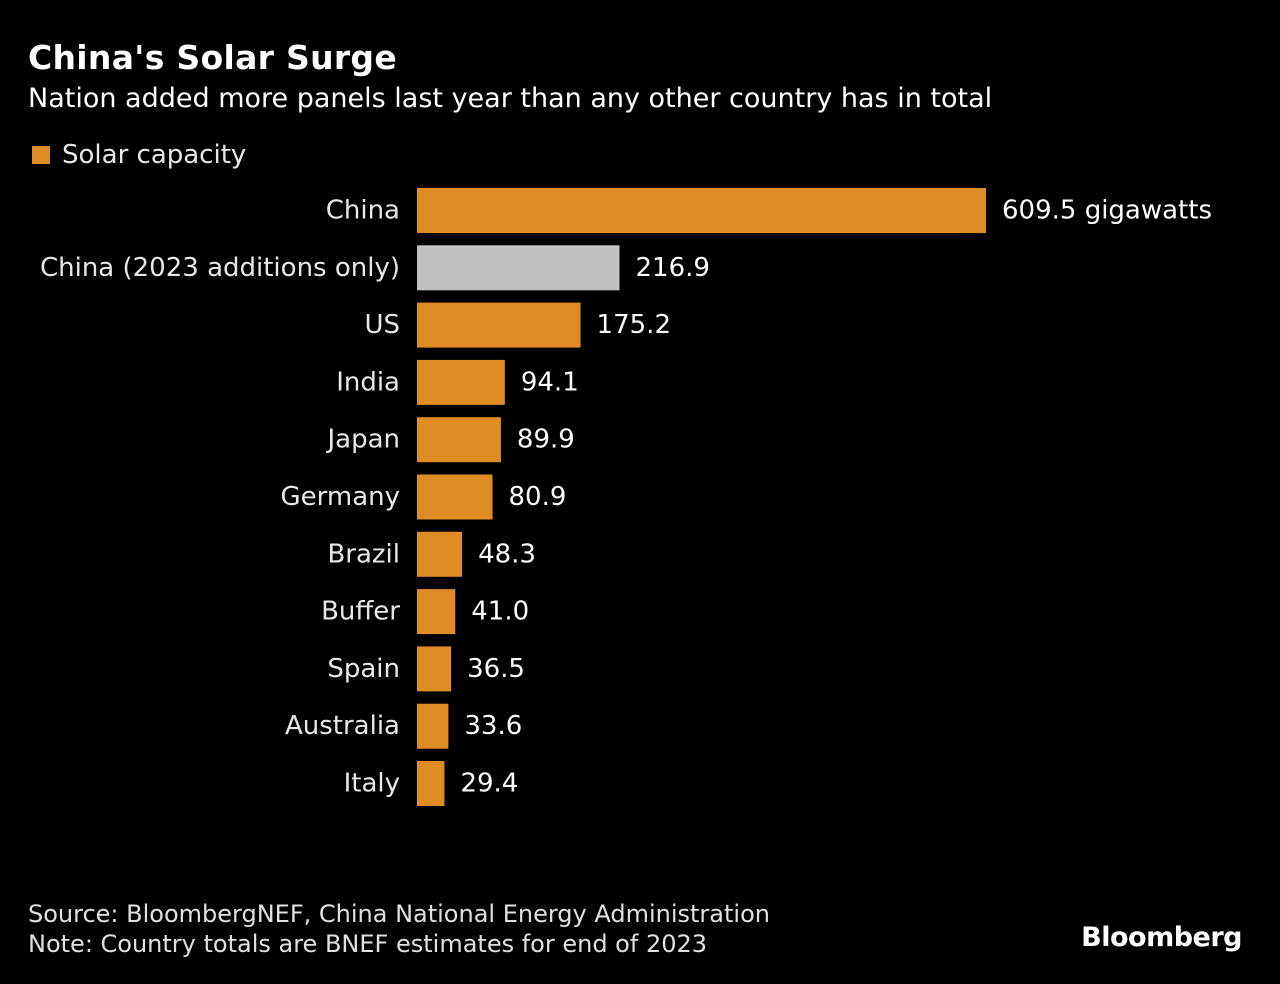  Describe the element at coordinates (372, 784) in the screenshot. I see `category-label: Italy` at that location.